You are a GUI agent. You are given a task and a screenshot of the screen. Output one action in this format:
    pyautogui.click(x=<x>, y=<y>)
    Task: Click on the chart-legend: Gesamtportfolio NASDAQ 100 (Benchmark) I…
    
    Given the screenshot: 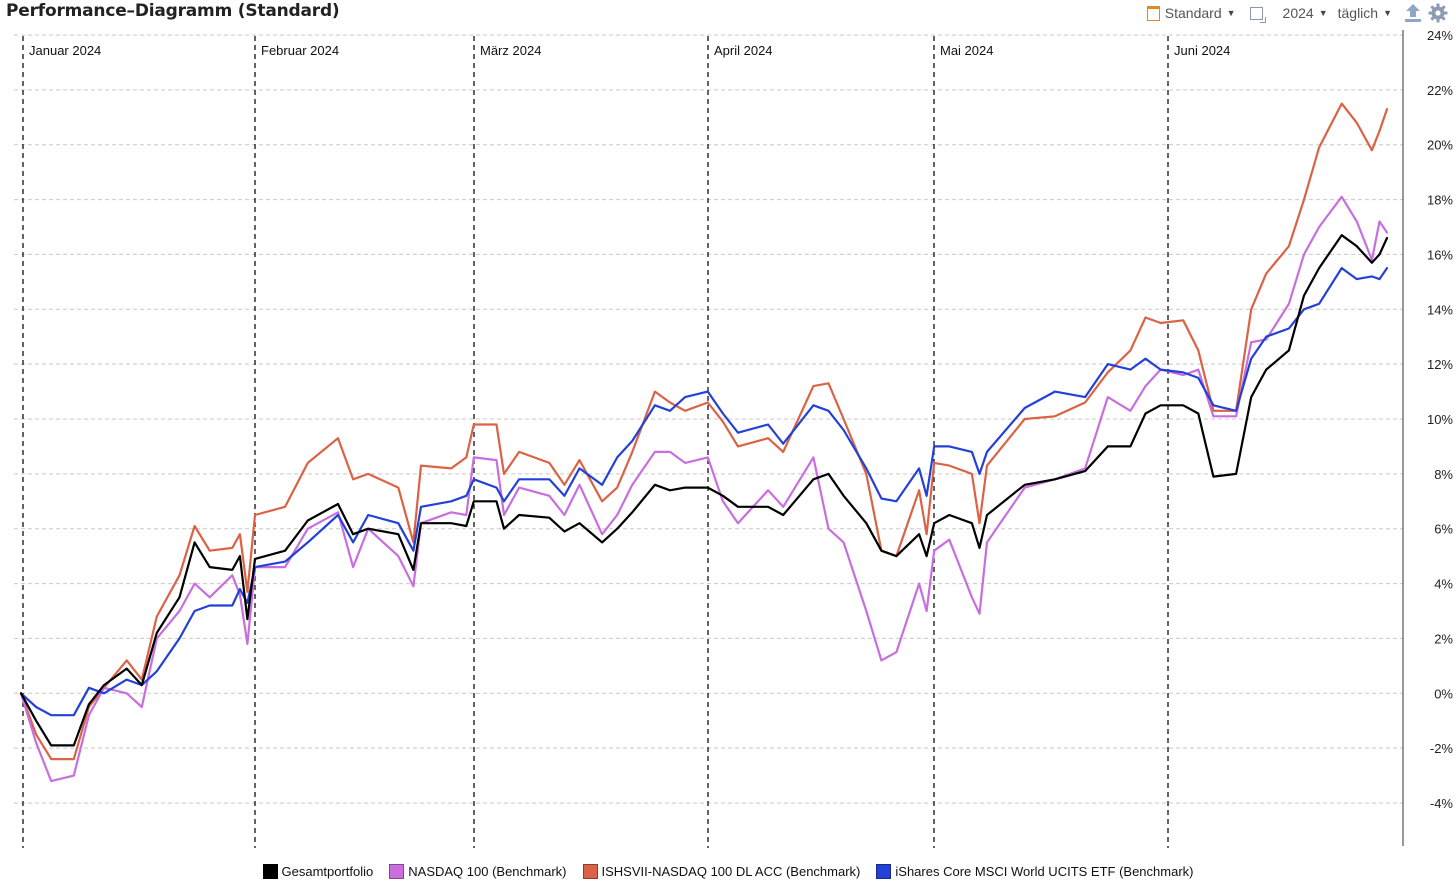 What is the action you would take?
    pyautogui.click(x=728, y=871)
    